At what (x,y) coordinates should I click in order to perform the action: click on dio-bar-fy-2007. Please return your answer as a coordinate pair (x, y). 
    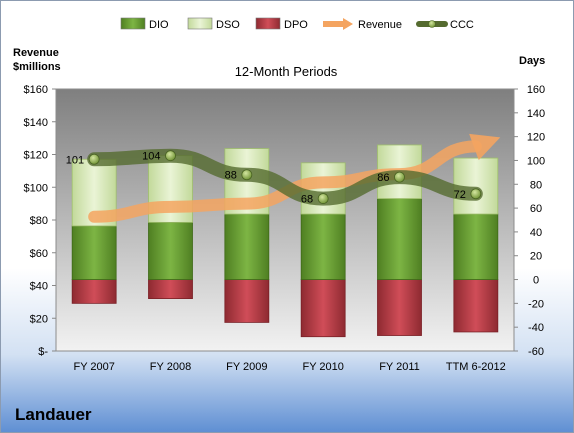
    Looking at the image, I should click on (94, 252).